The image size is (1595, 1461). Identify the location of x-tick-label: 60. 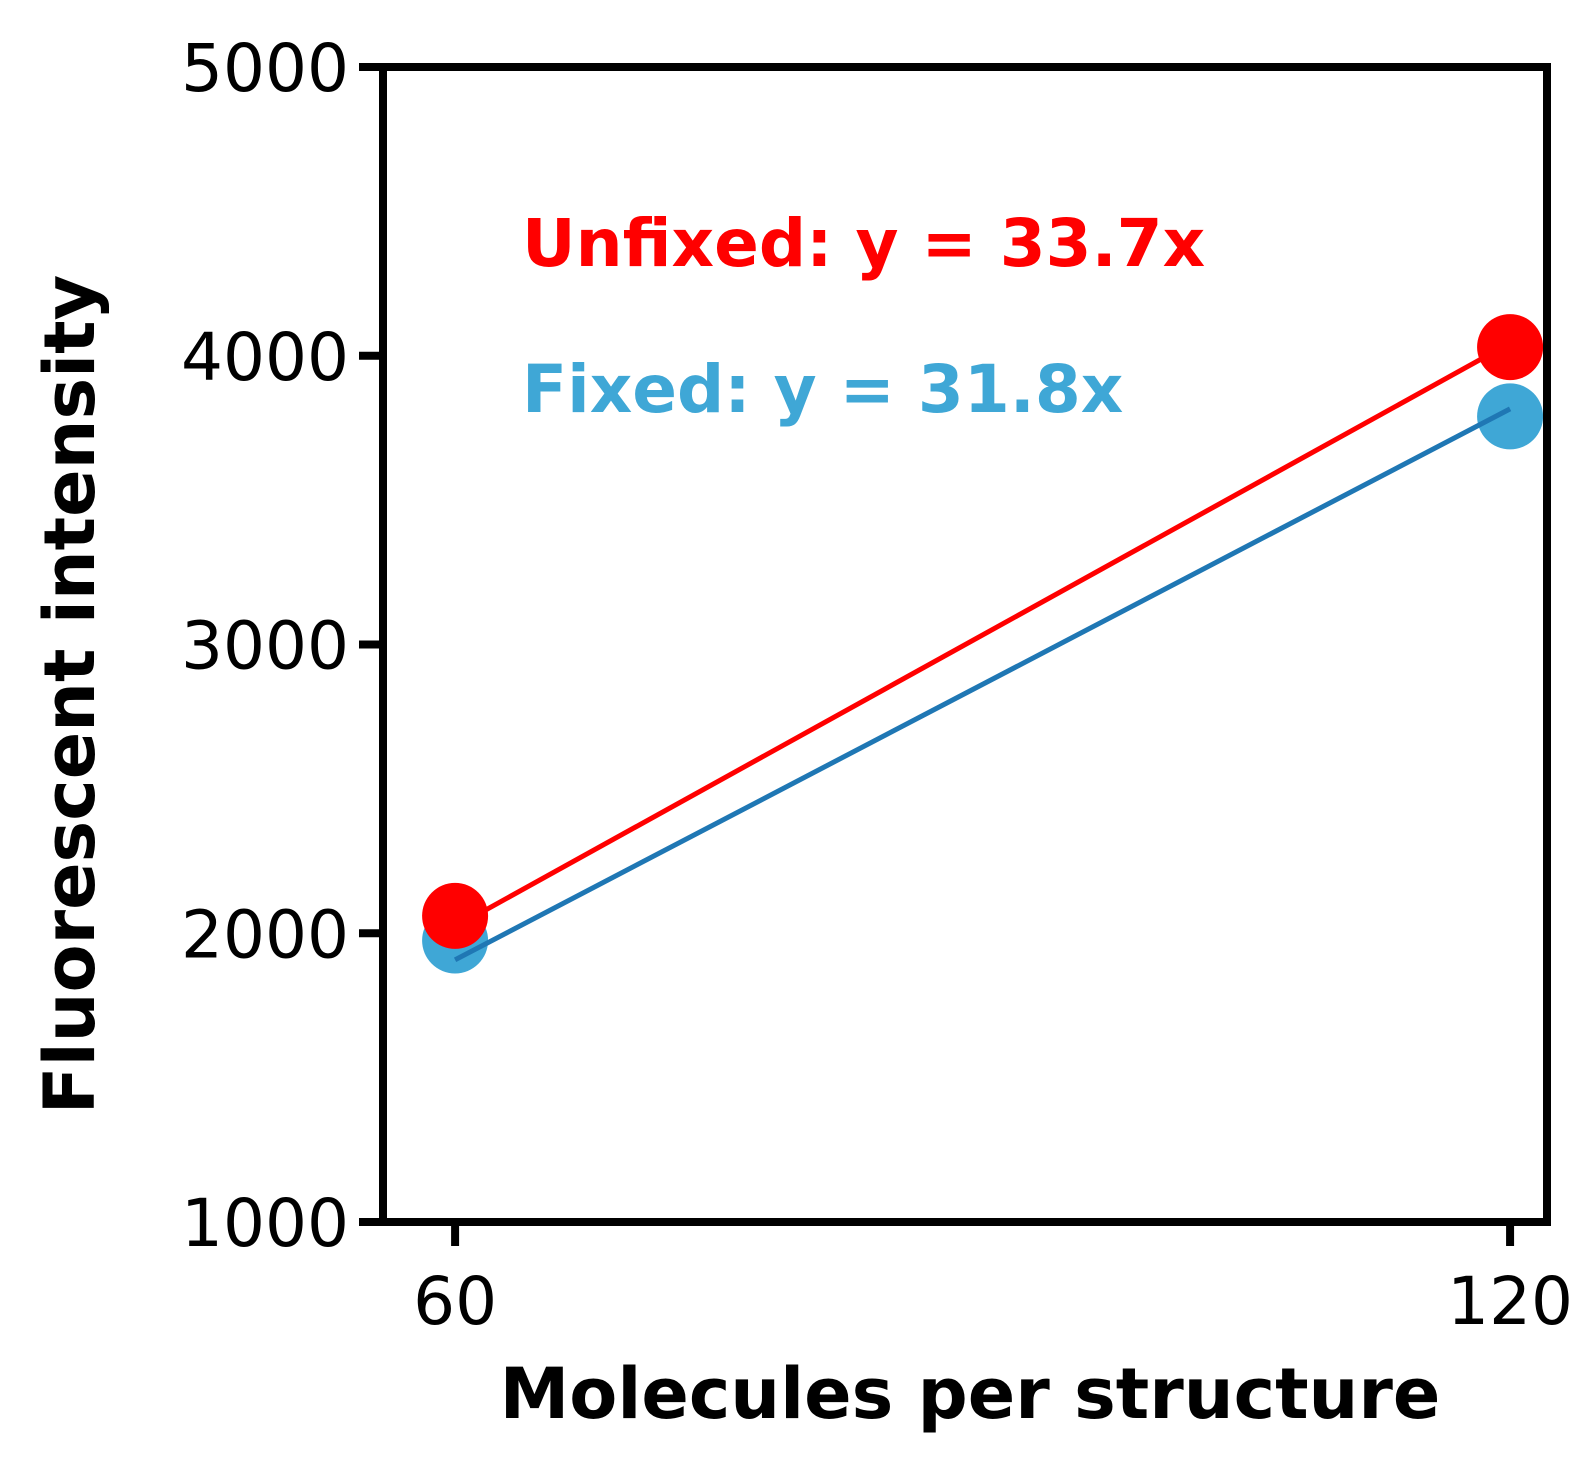
(455, 1301).